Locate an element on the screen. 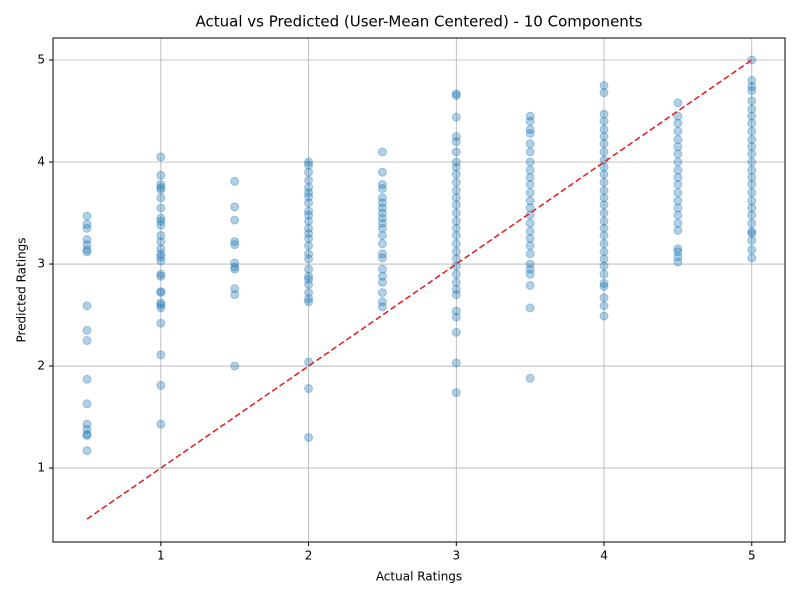  x-tick-label: 4 is located at coordinates (604, 556).